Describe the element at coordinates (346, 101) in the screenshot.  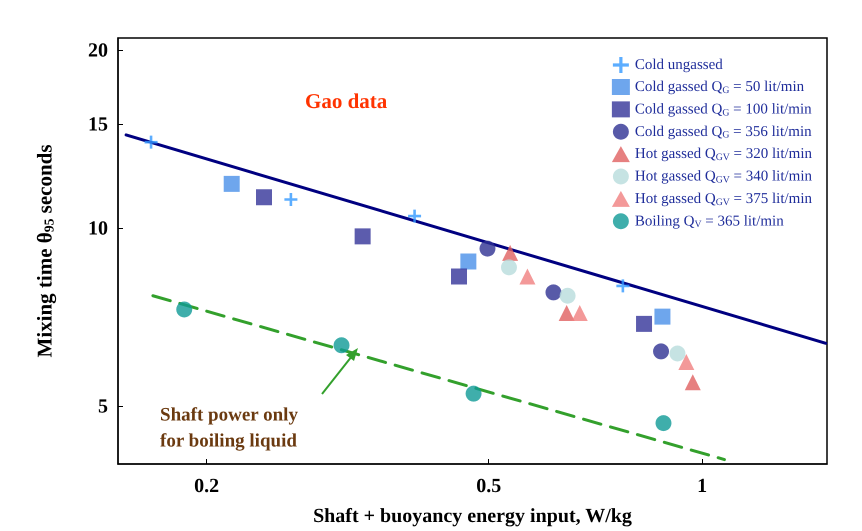
I see `annotation: Gao data` at that location.